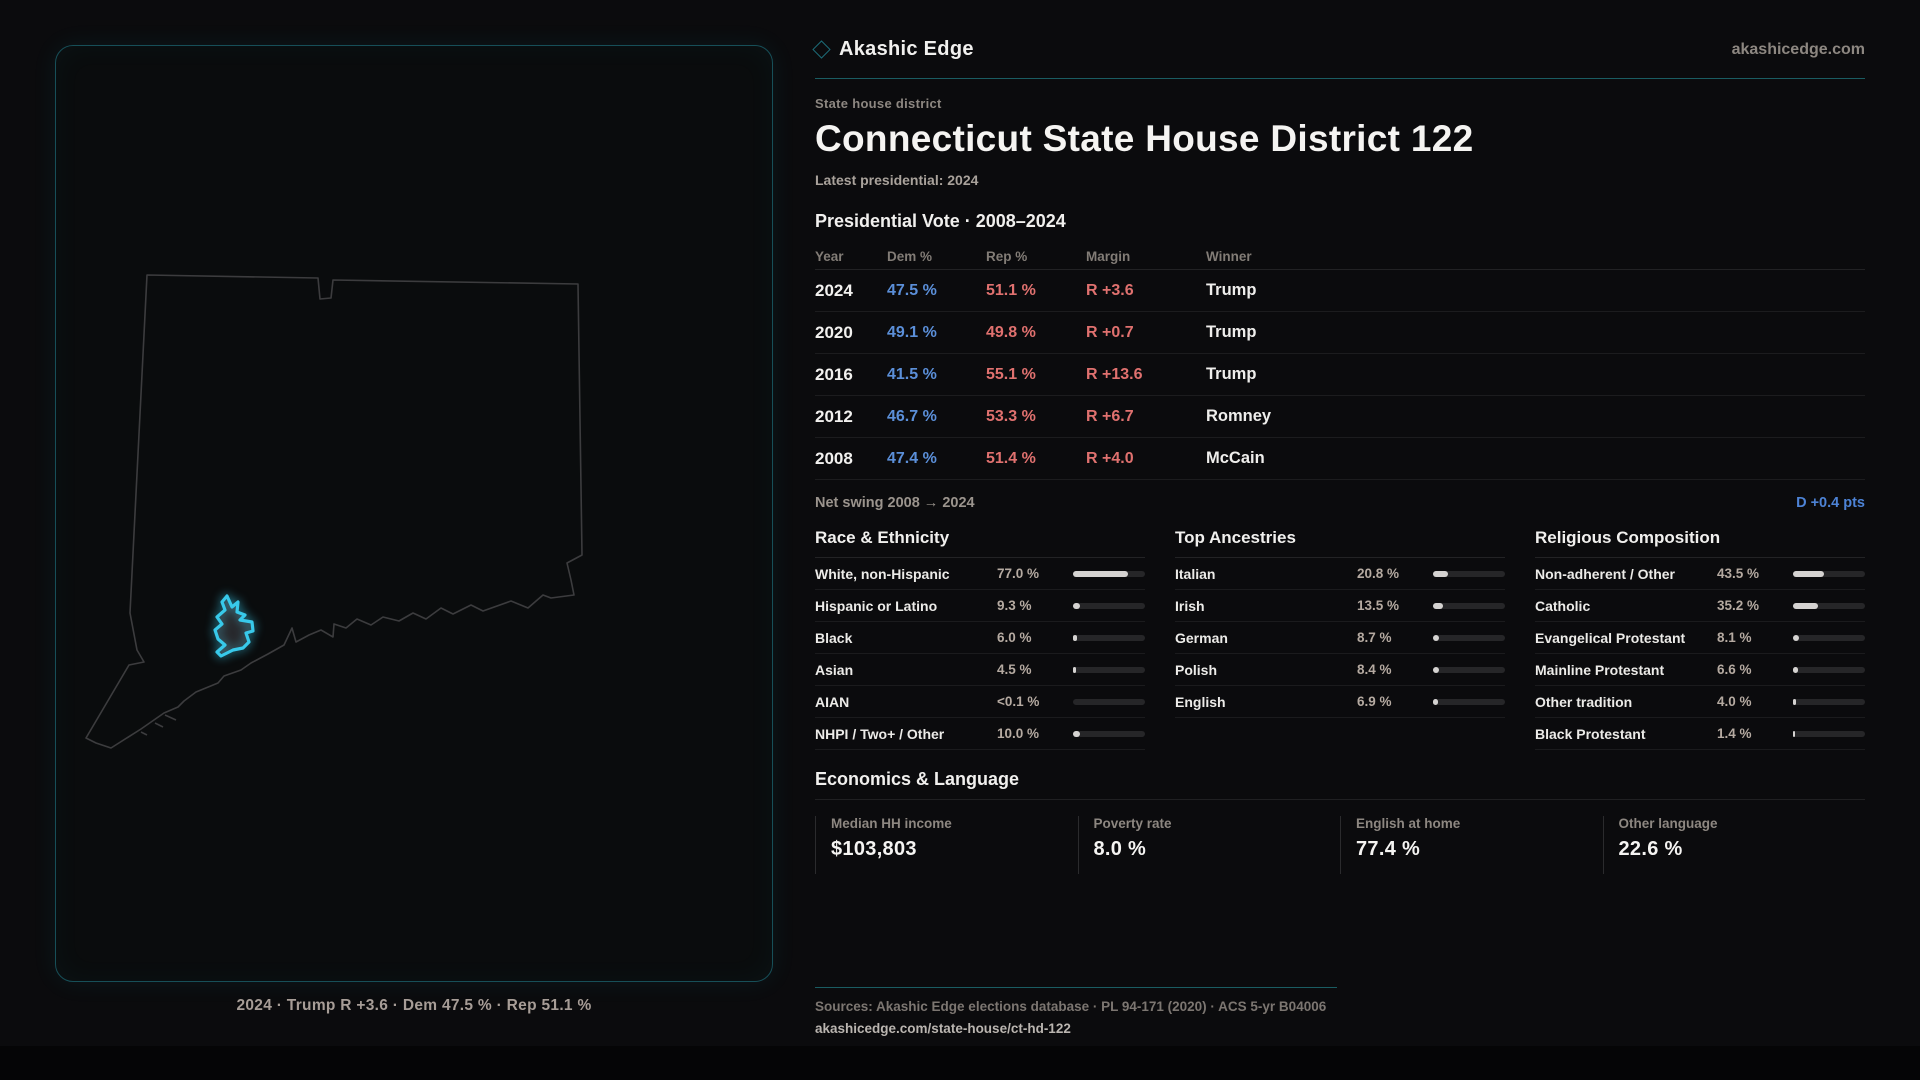 Image resolution: width=1920 pixels, height=1080 pixels. What do you see at coordinates (1014, 637) in the screenshot?
I see `demographic-value: 6.0 %` at bounding box center [1014, 637].